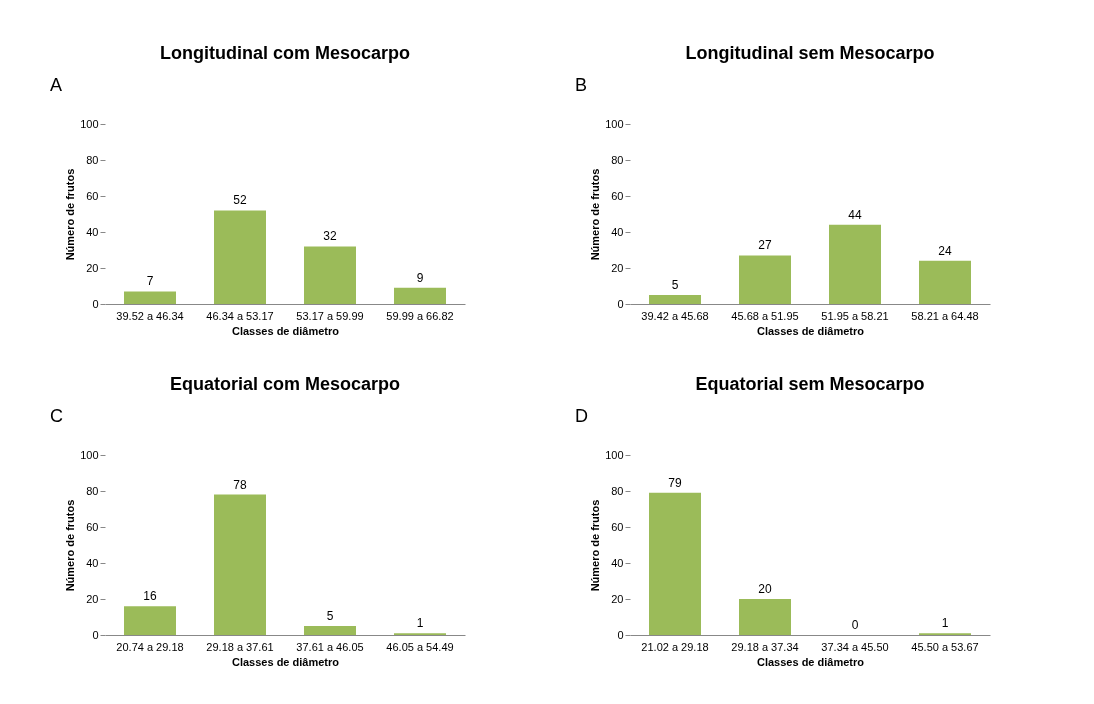 The height and width of the screenshot is (704, 1094). Describe the element at coordinates (581, 85) in the screenshot. I see `text: B` at that location.